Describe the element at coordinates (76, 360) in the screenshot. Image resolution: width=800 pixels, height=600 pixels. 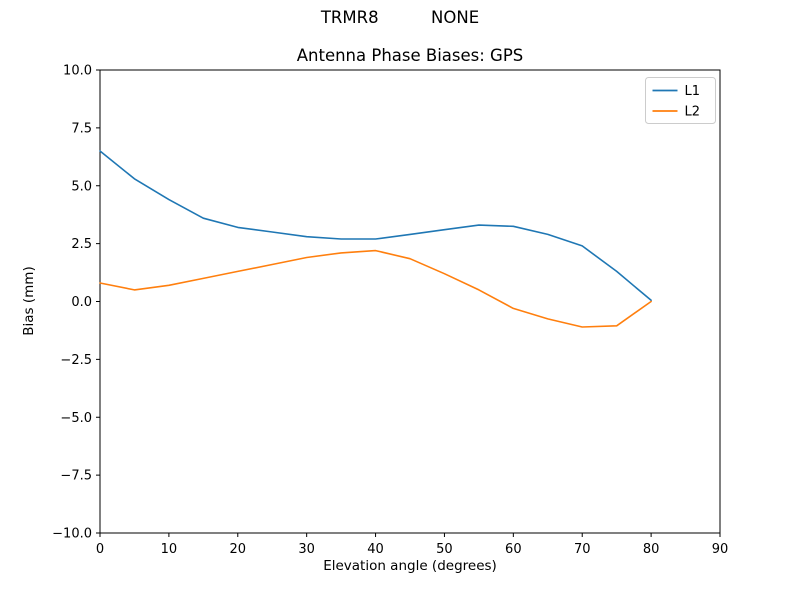
I see `y-tick-label: −2.5` at that location.